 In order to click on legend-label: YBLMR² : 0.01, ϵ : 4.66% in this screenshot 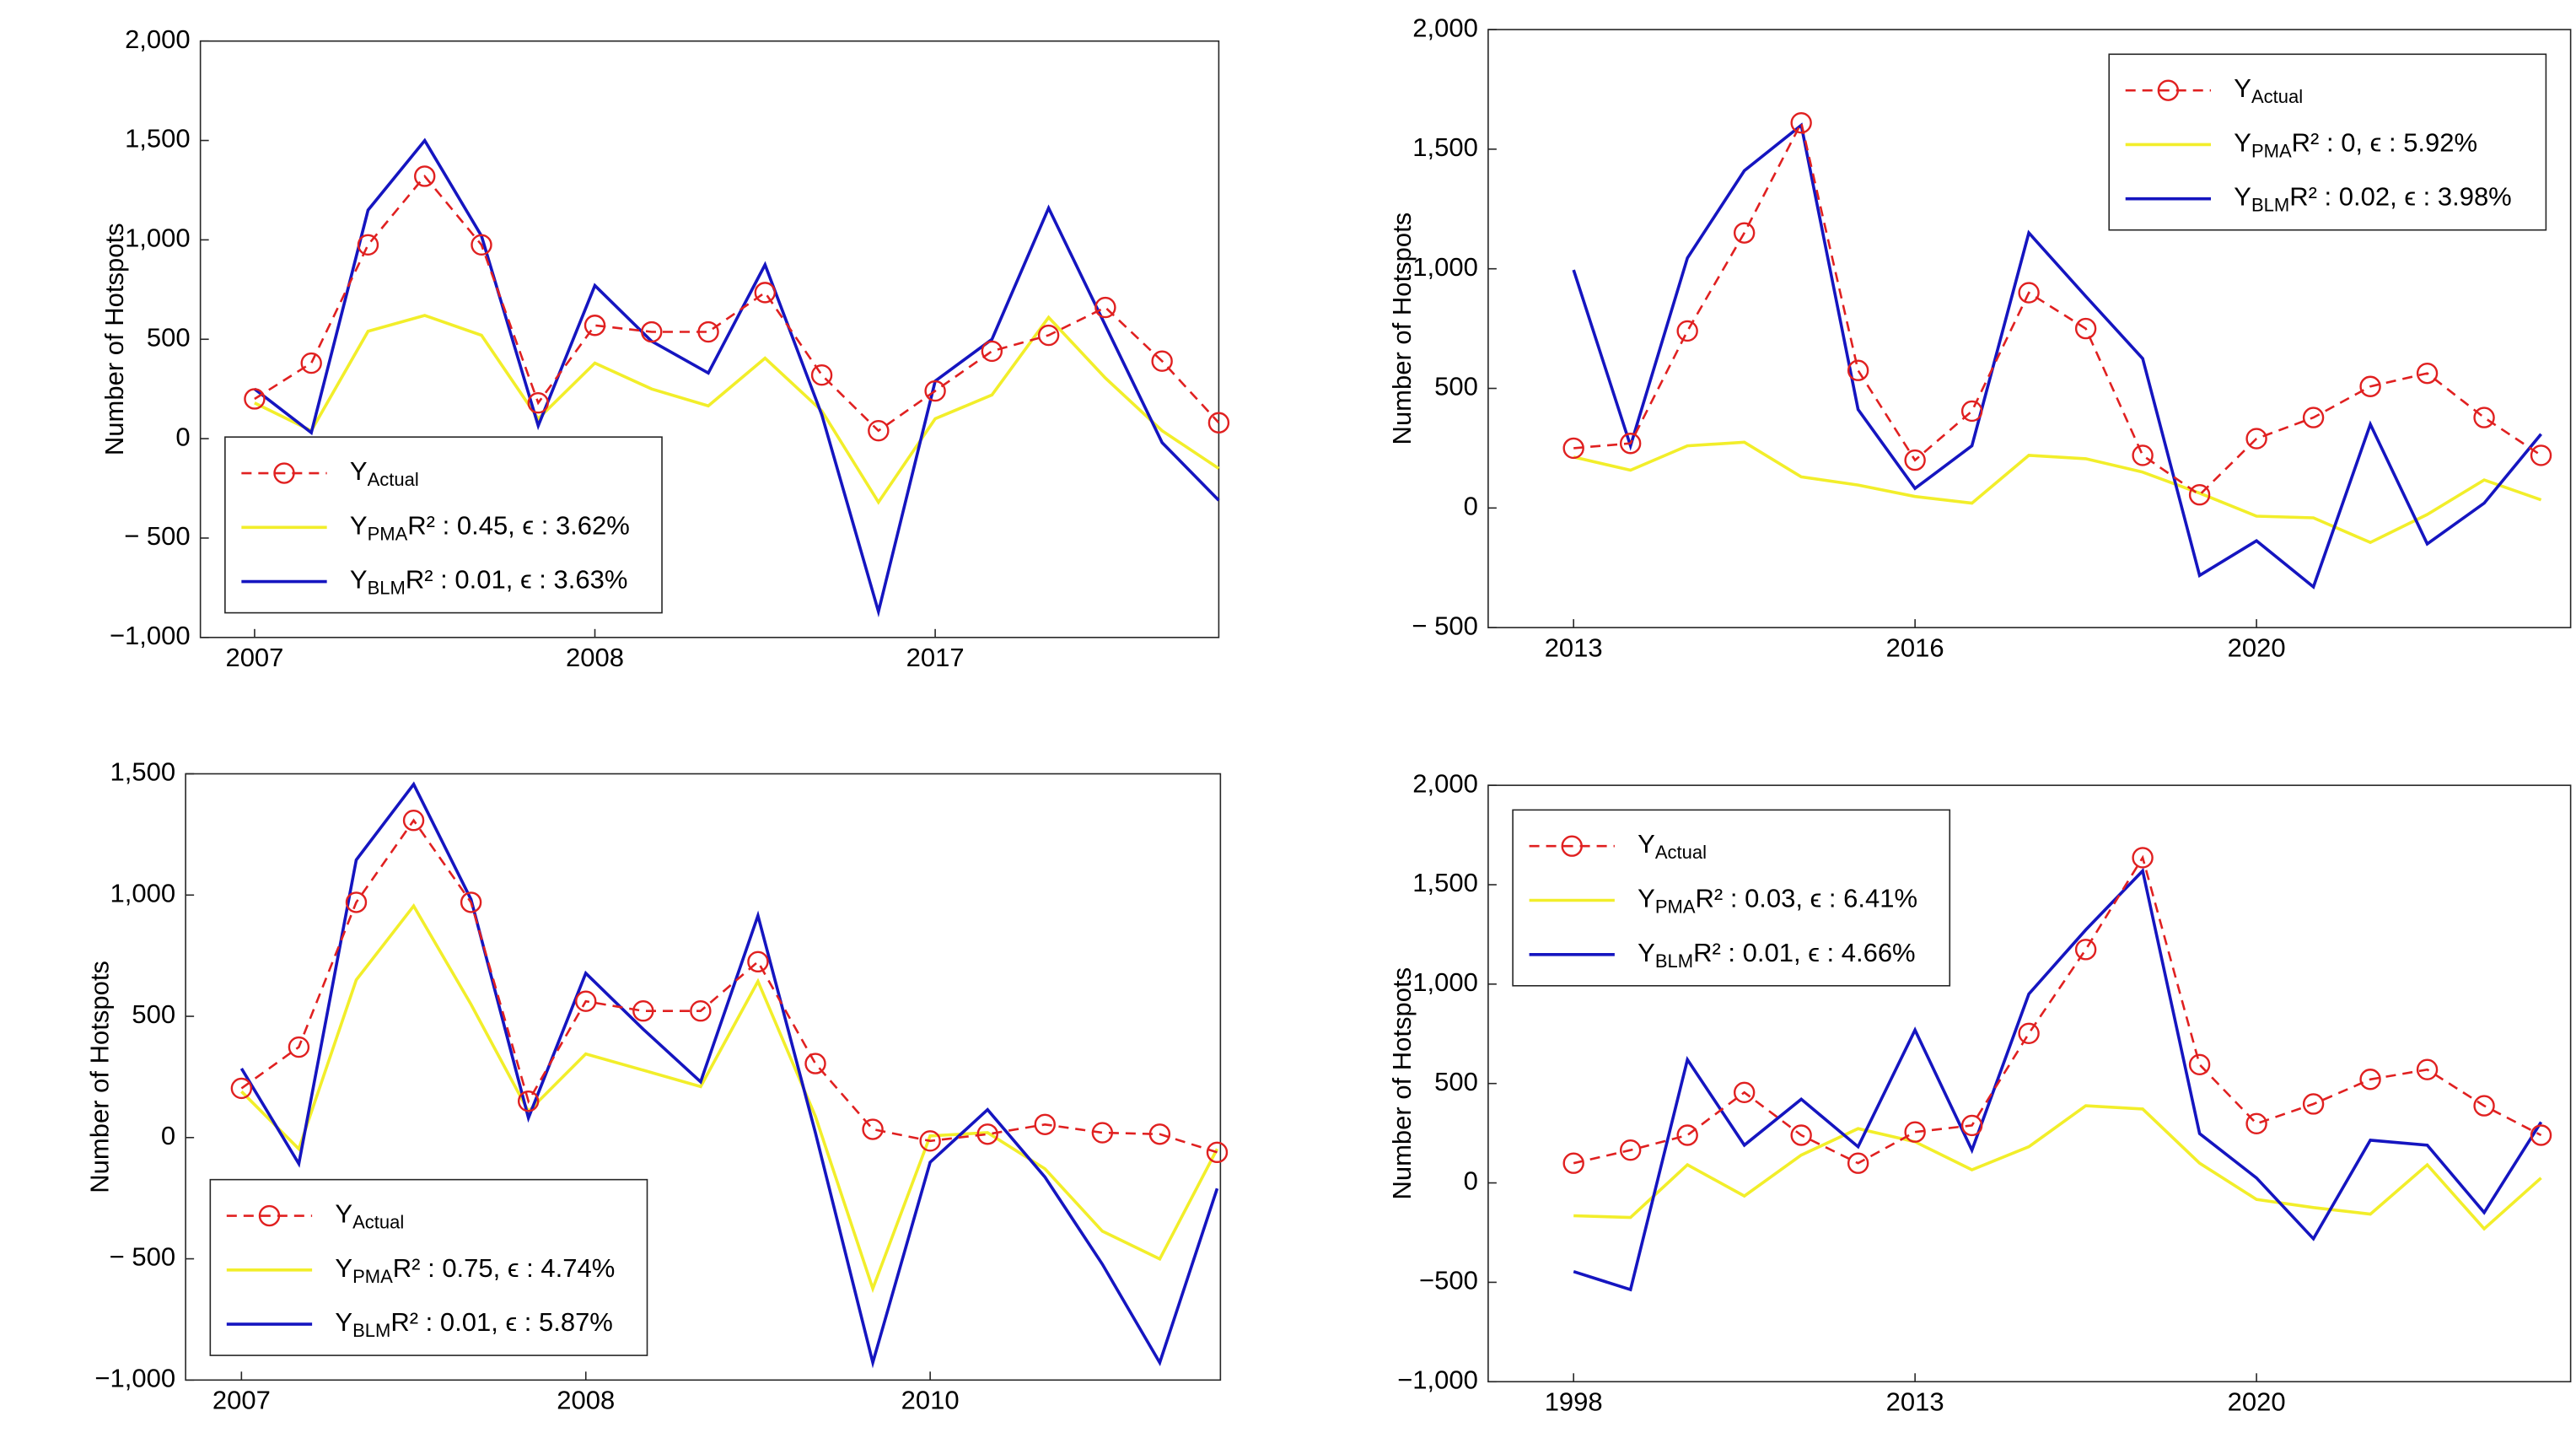, I will do `click(1776, 955)`.